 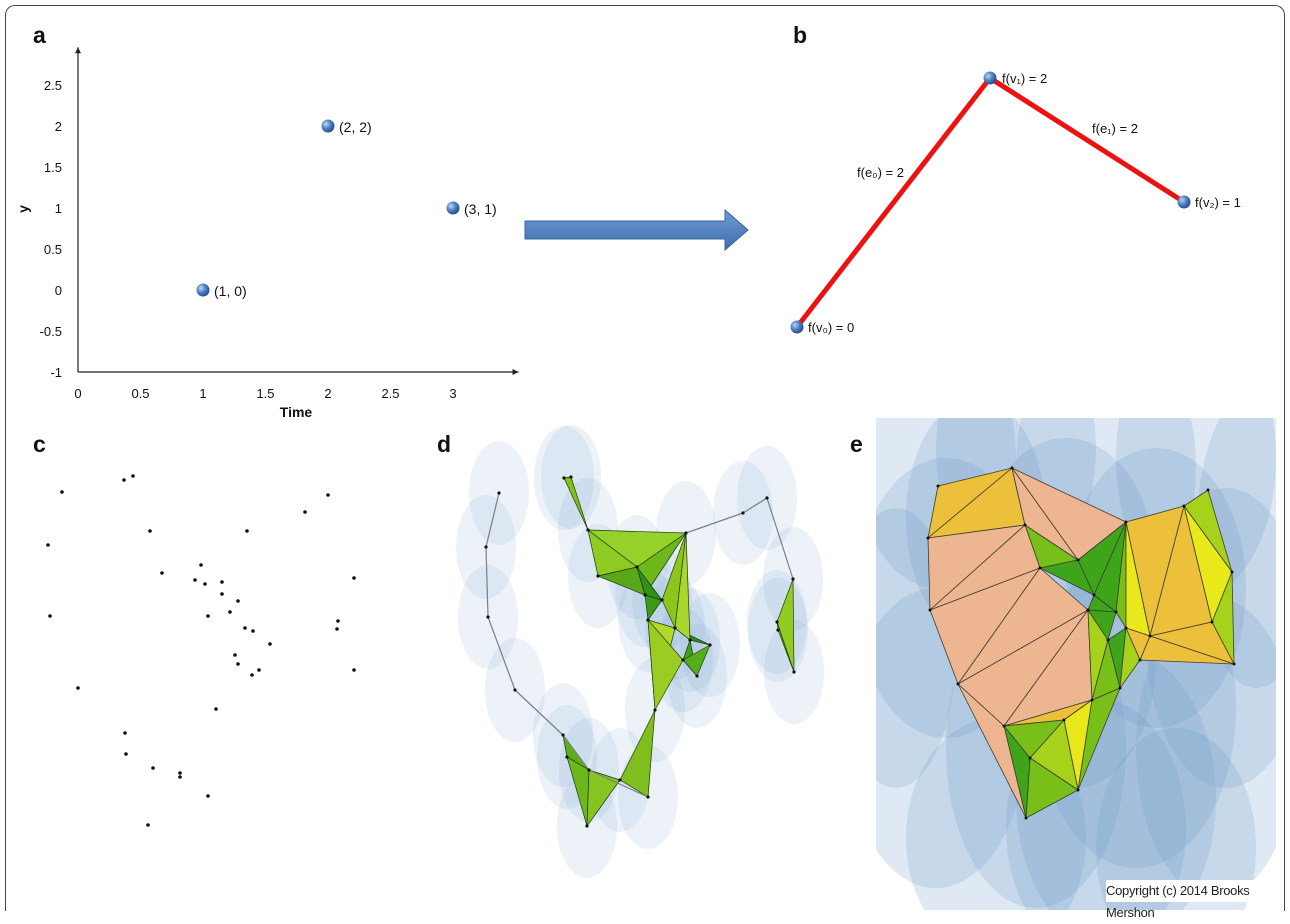 What do you see at coordinates (893, 202) in the screenshot?
I see `edge-e0` at bounding box center [893, 202].